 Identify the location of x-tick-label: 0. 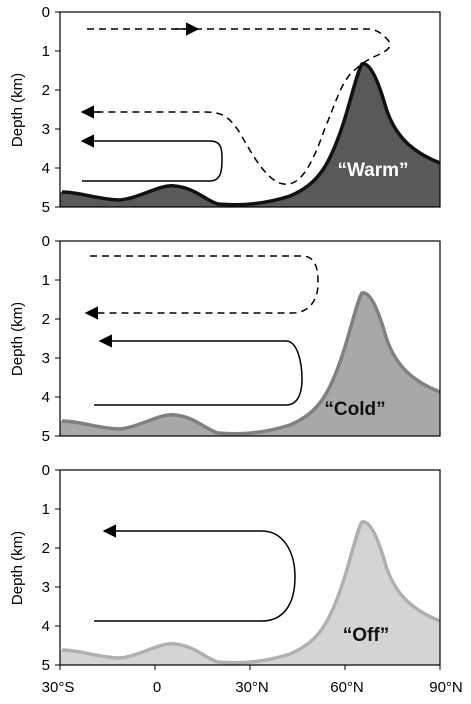
(157, 687).